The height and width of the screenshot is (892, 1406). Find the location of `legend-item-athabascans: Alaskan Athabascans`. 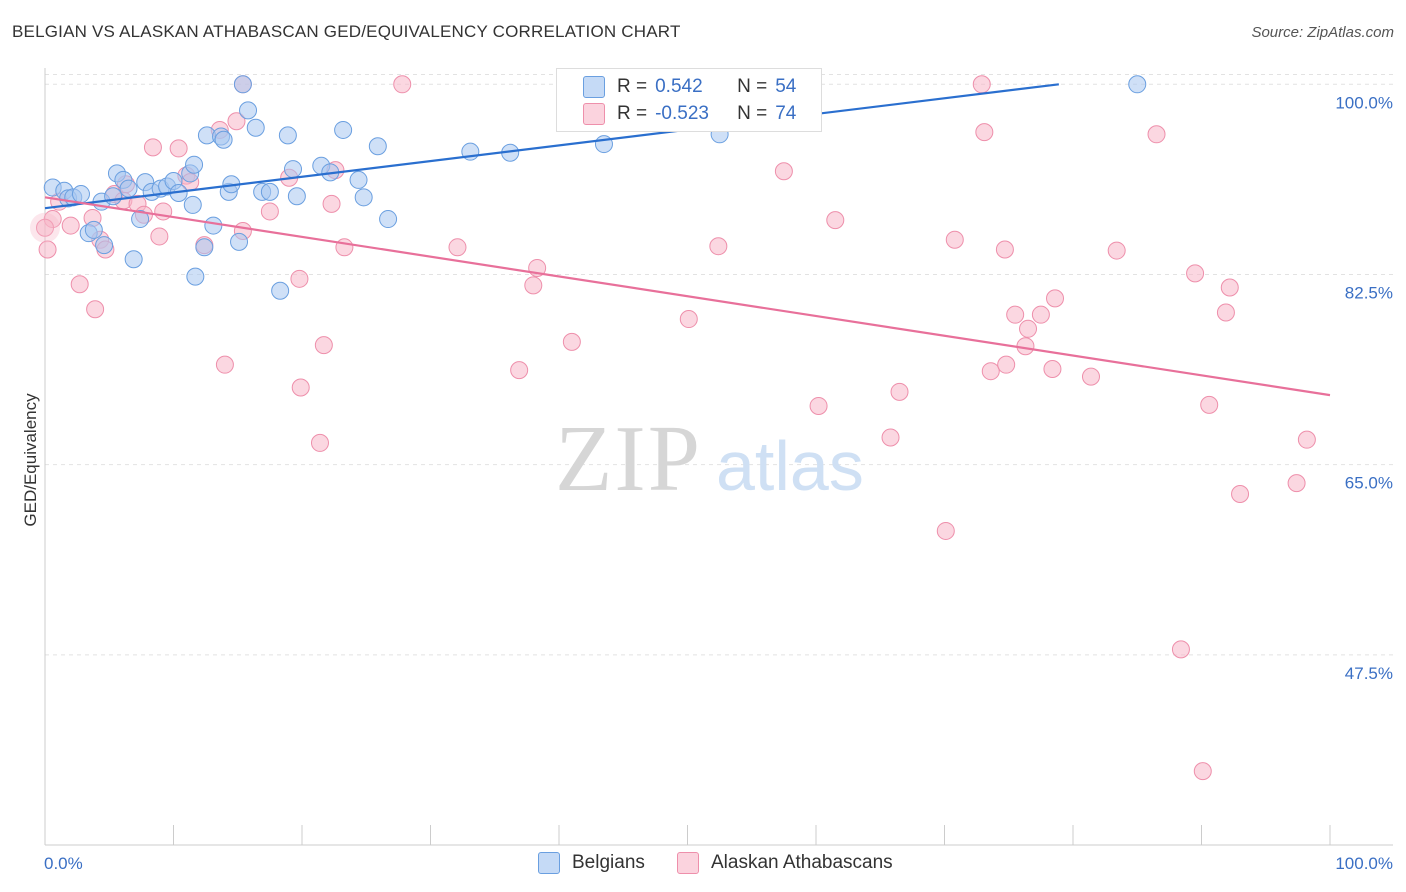

legend-item-athabascans: Alaskan Athabascans is located at coordinates (785, 863).